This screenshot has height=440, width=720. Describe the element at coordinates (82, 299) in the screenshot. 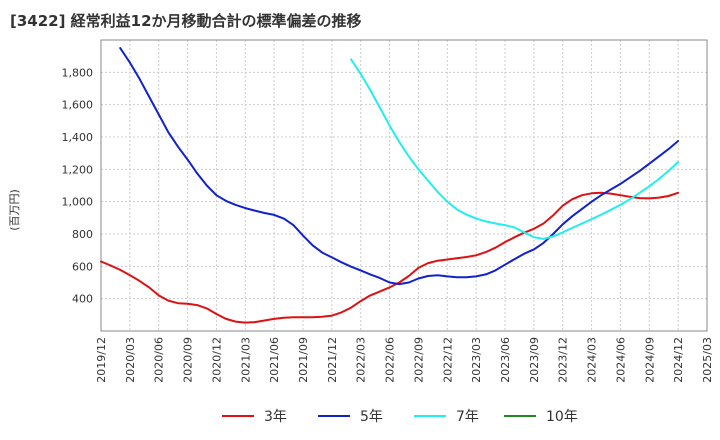

I see `y-tick-label: 400` at that location.